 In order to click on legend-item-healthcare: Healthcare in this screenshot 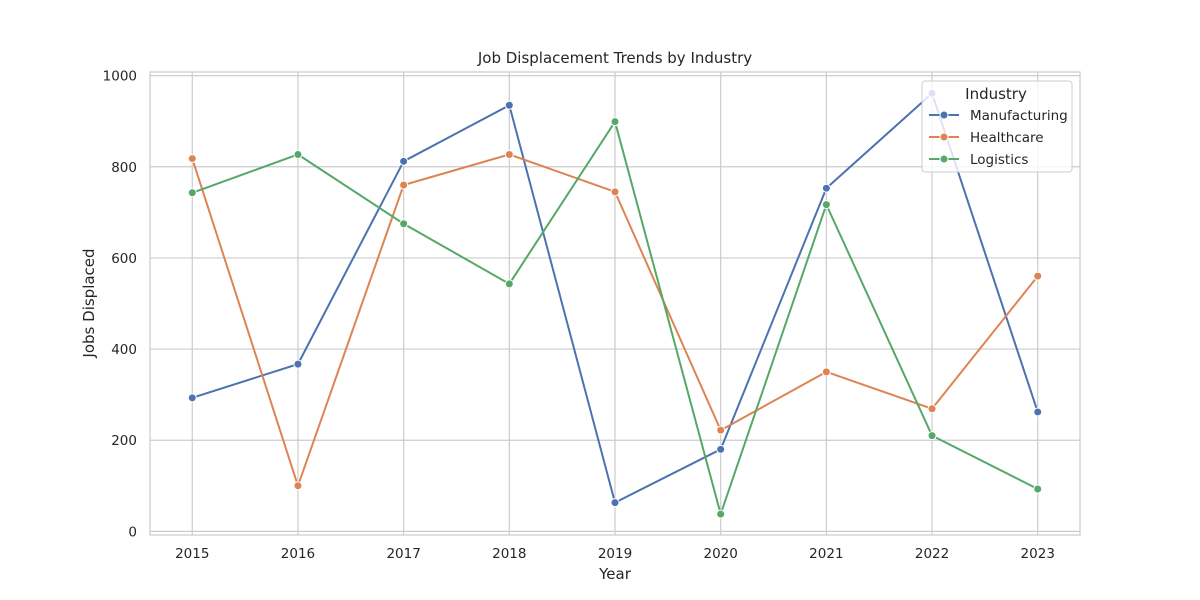, I will do `click(986, 138)`.